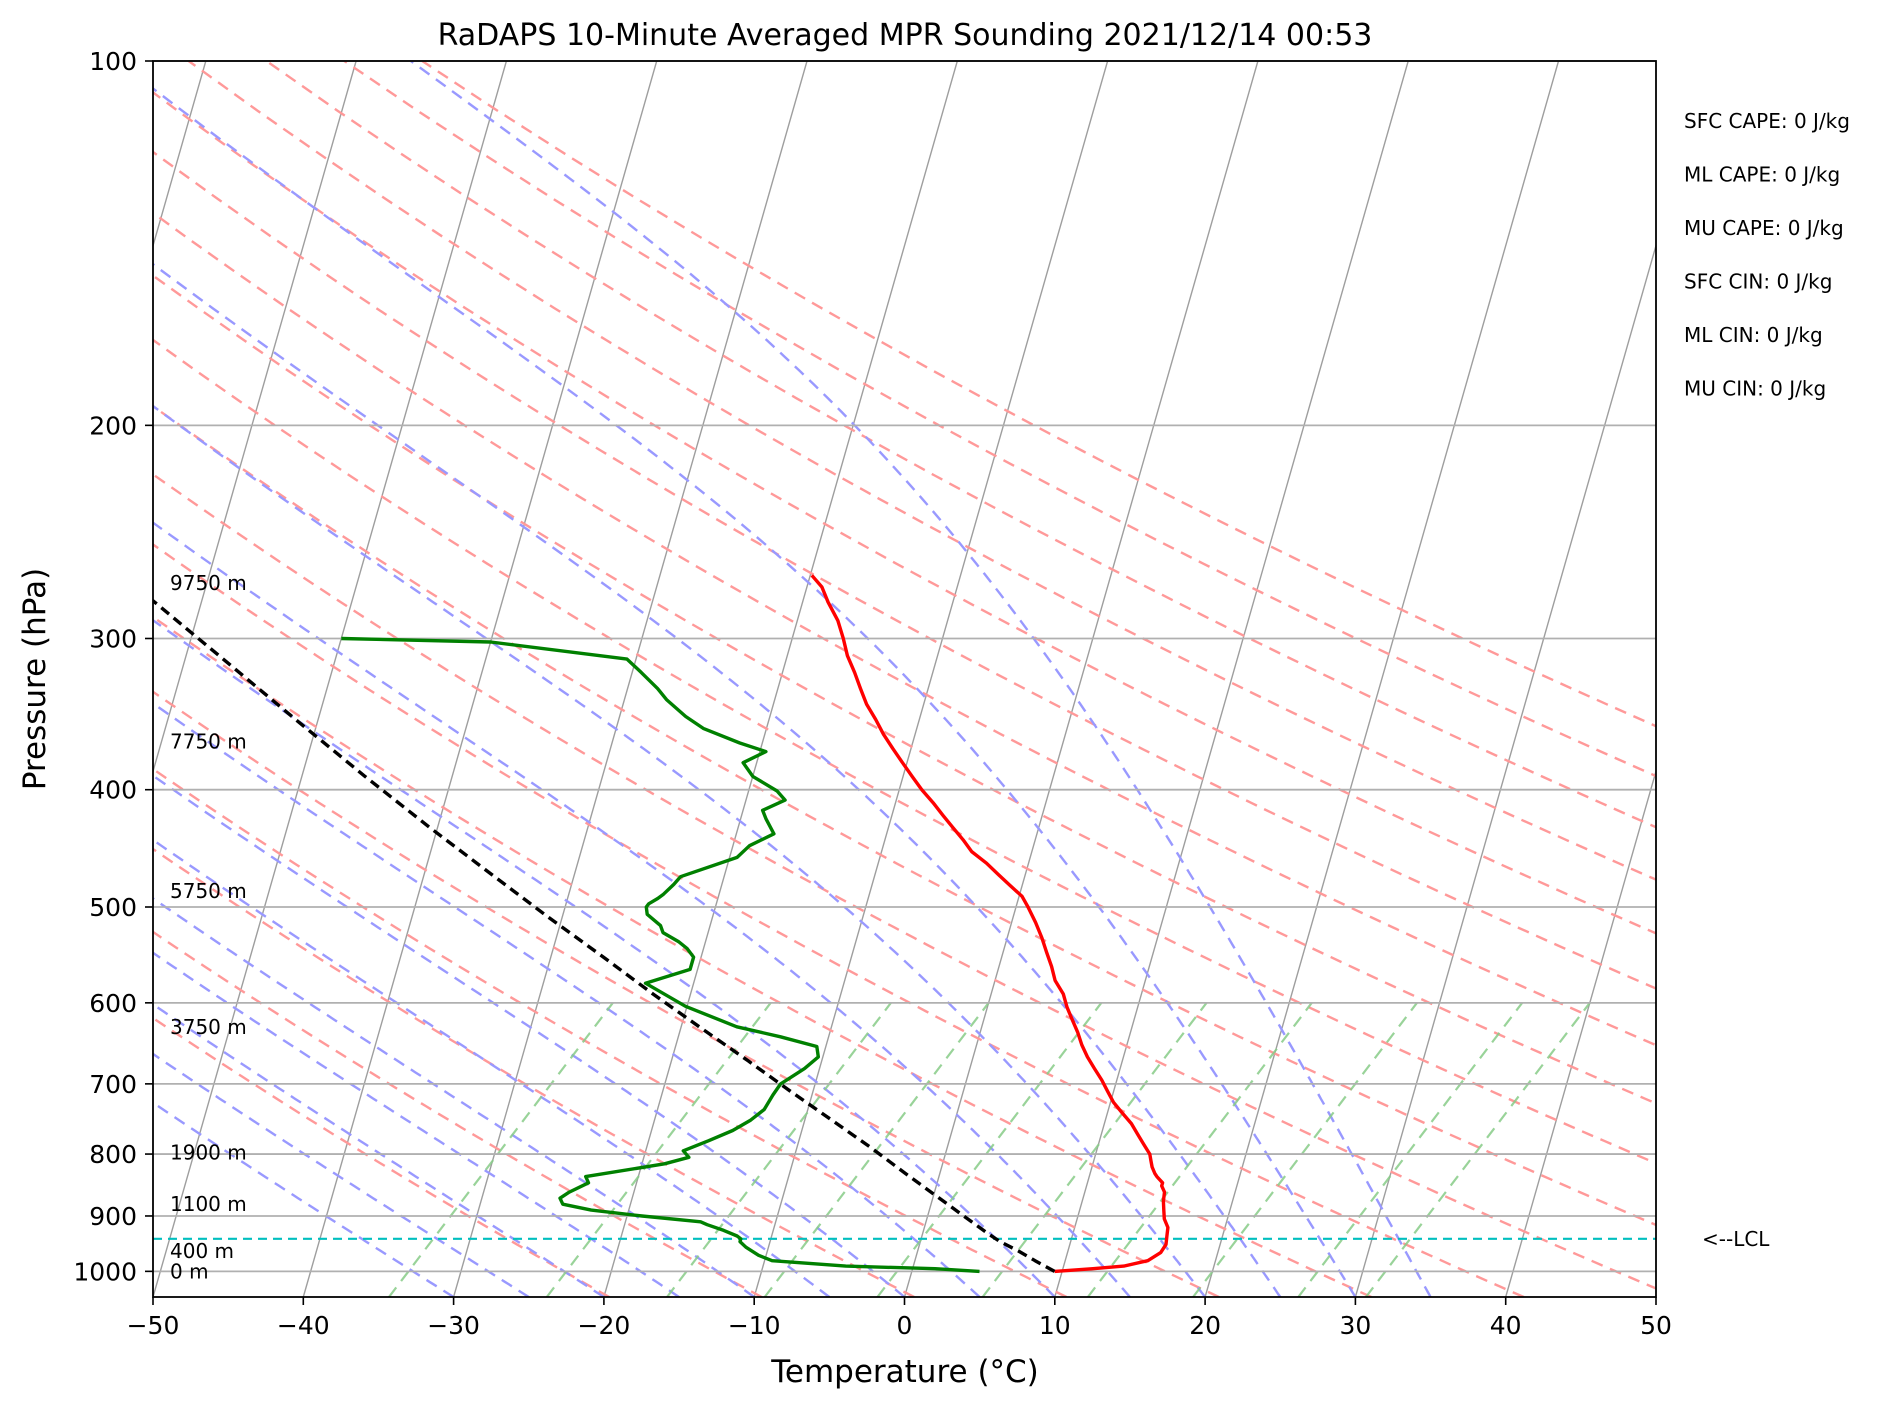 The height and width of the screenshot is (1406, 1882). Describe the element at coordinates (208, 1153) in the screenshot. I see `height-label: 1900 m` at that location.